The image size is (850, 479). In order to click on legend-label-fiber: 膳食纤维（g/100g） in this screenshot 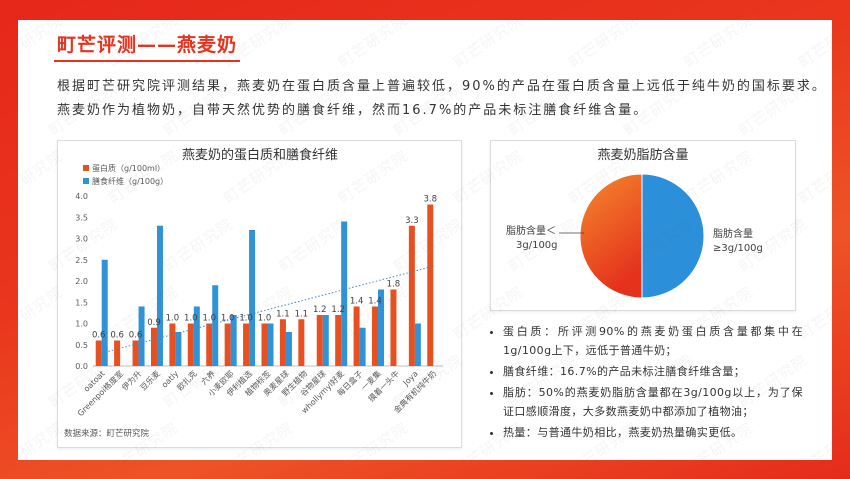, I will do `click(130, 181)`.